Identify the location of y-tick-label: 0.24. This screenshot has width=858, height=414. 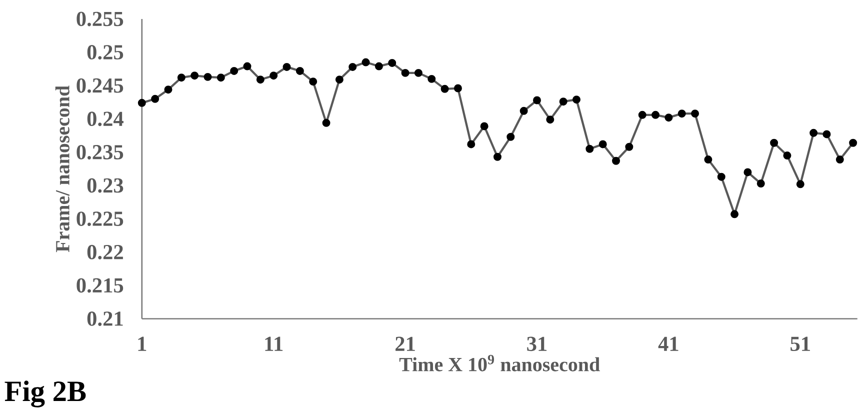
(105, 119).